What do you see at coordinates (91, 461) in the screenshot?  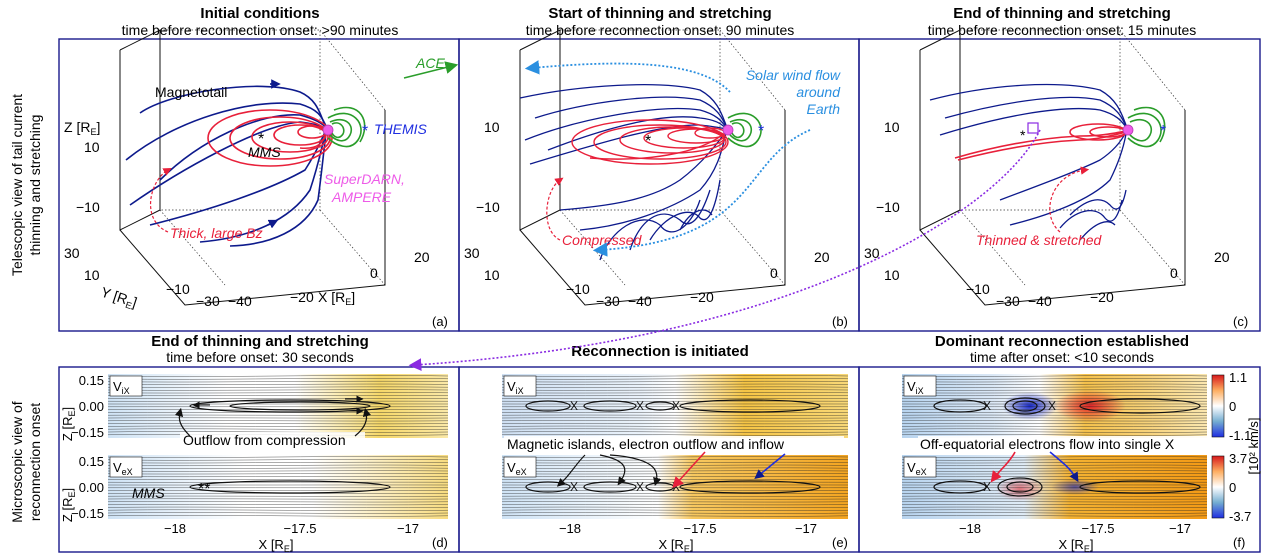 I see `d-z-tick-top-lower: 0.15` at bounding box center [91, 461].